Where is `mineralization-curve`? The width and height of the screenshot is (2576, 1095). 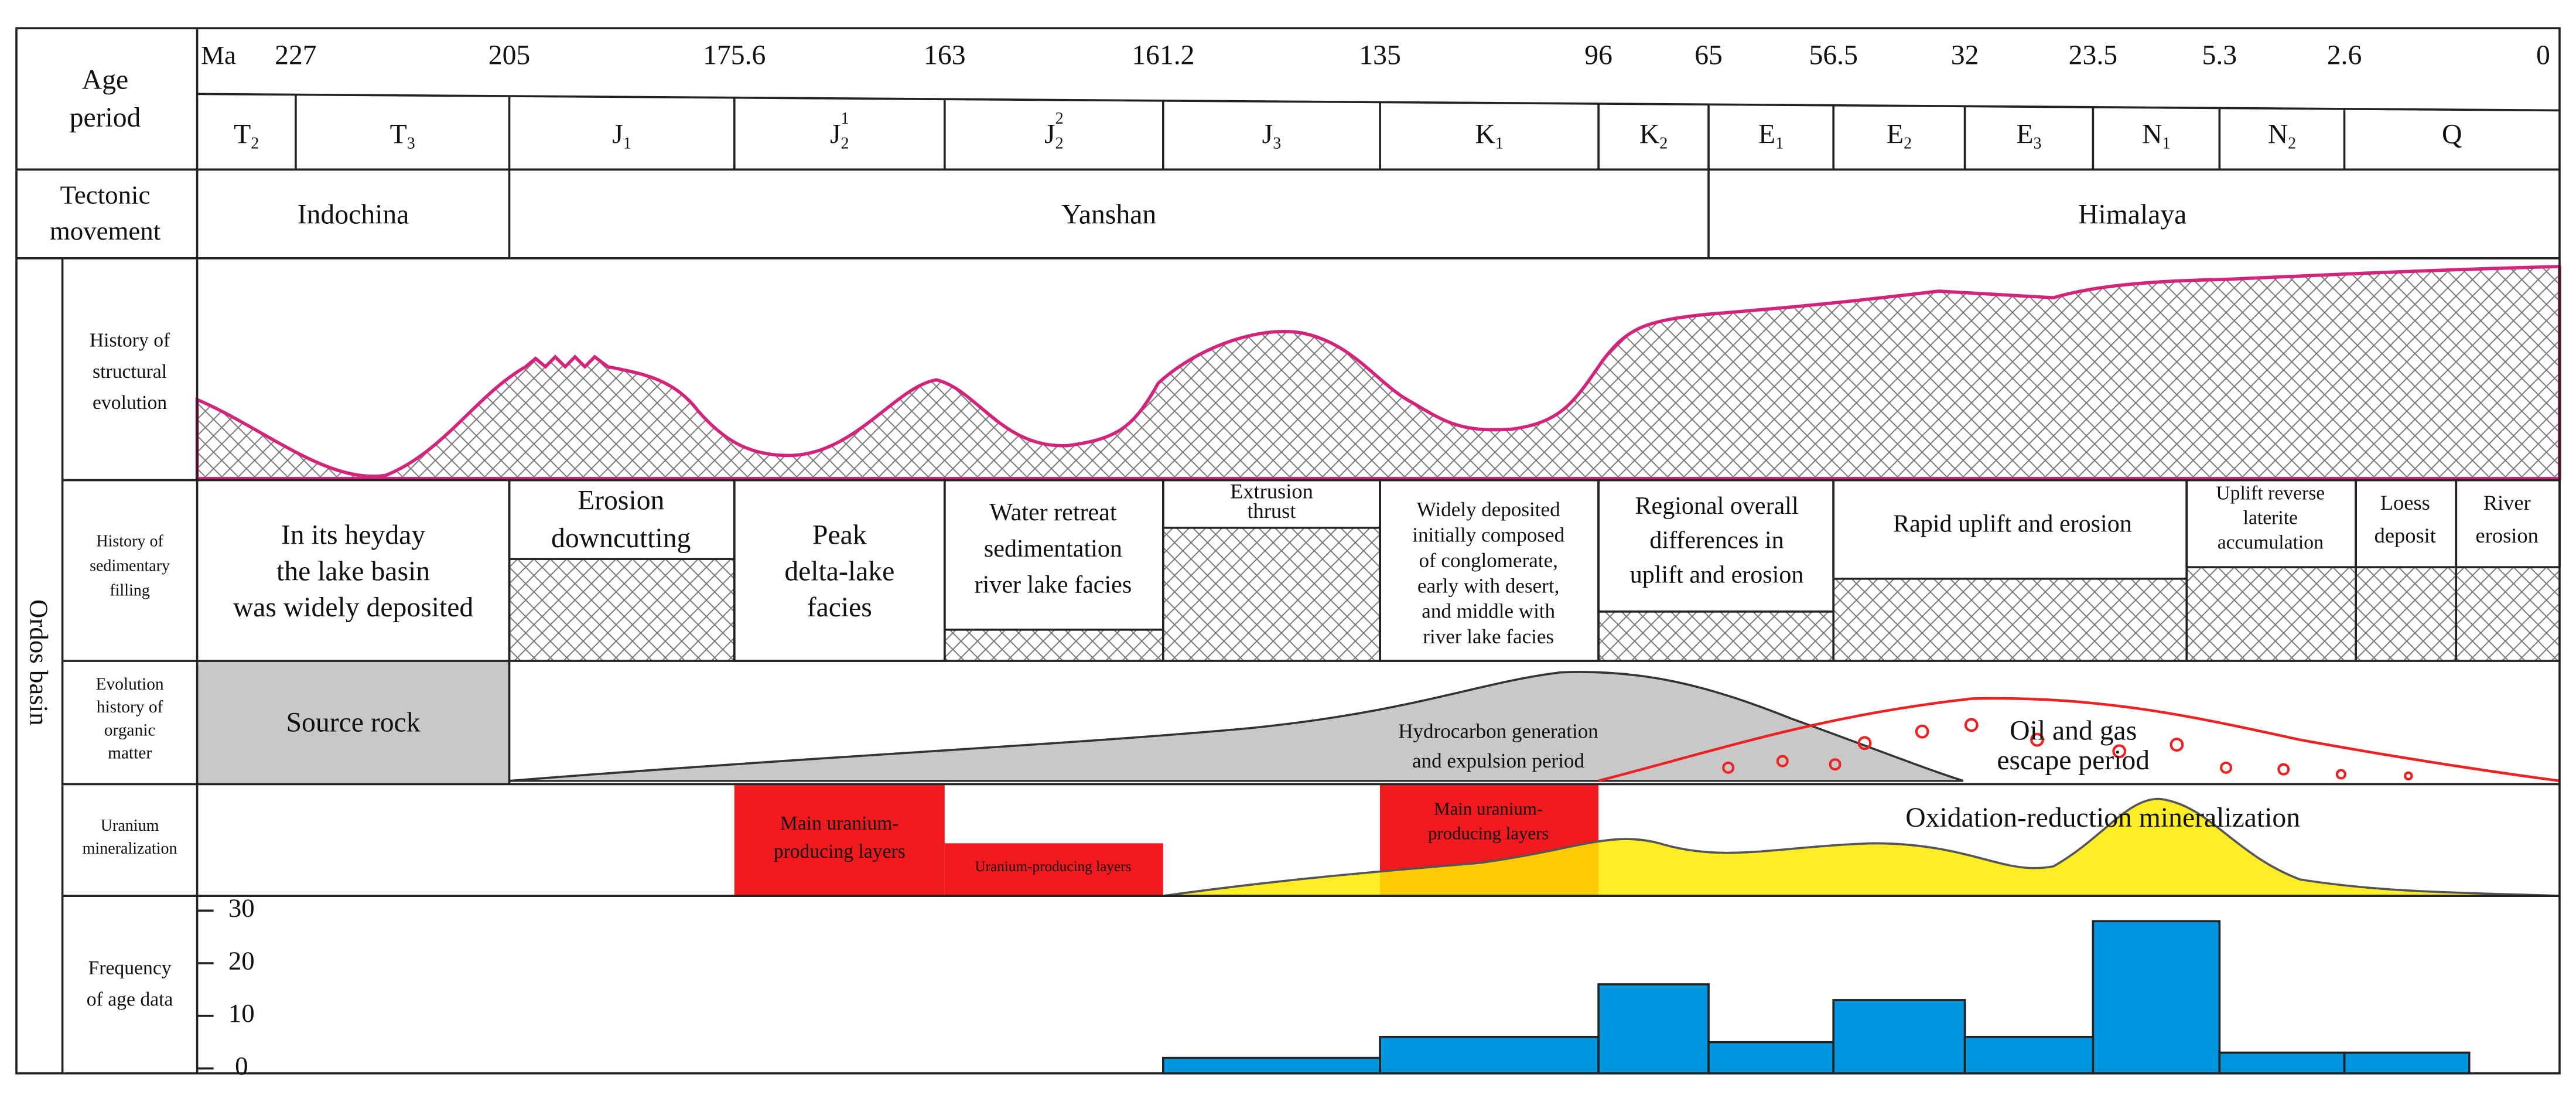 mineralization-curve is located at coordinates (1862, 847).